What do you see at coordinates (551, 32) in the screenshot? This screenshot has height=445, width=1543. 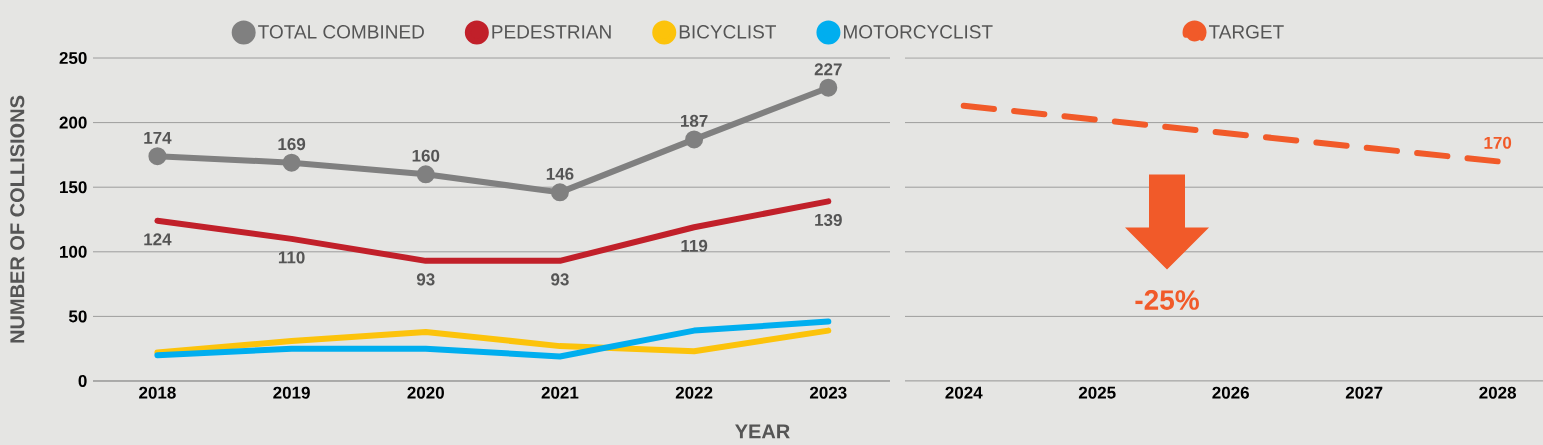 I see `legend-label: PEDESTRIAN` at bounding box center [551, 32].